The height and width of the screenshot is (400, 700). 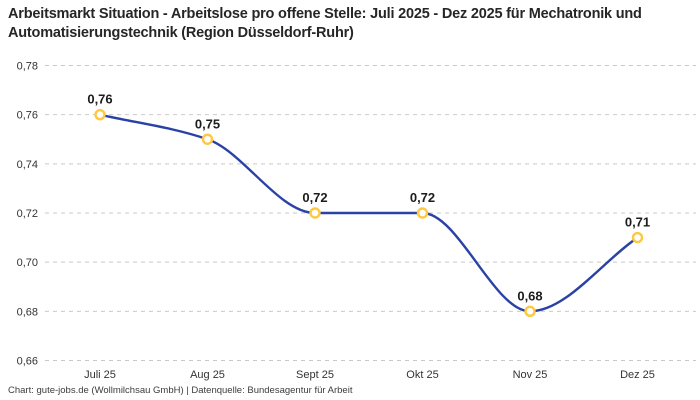 I want to click on x-axis-tick-label: Sept 25, so click(x=315, y=375).